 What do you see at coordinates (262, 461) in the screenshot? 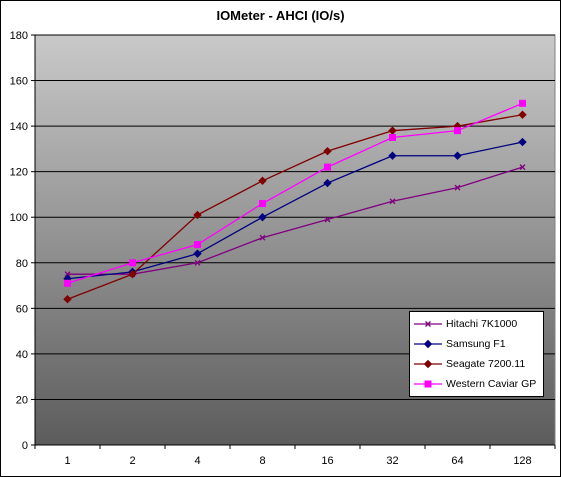
I see `x-tick-label: 8` at bounding box center [262, 461].